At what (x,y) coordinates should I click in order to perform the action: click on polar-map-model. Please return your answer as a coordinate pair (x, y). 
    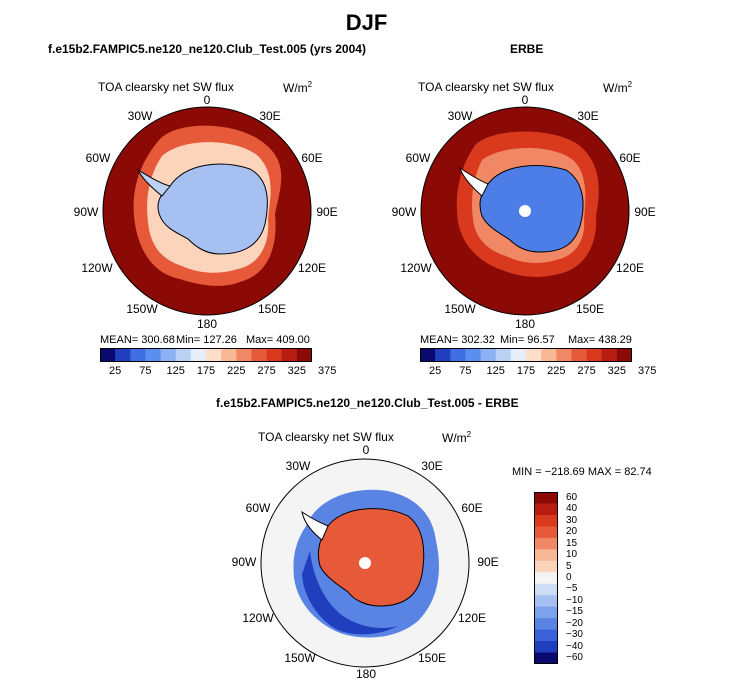
    Looking at the image, I should click on (207, 211).